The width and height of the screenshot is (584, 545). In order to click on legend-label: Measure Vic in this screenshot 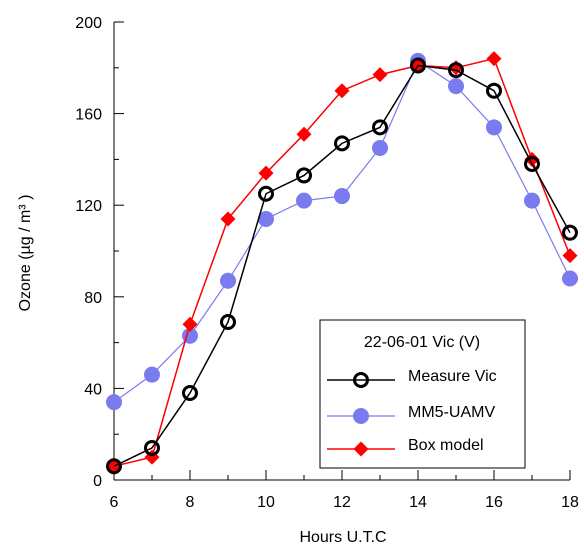, I will do `click(452, 376)`.